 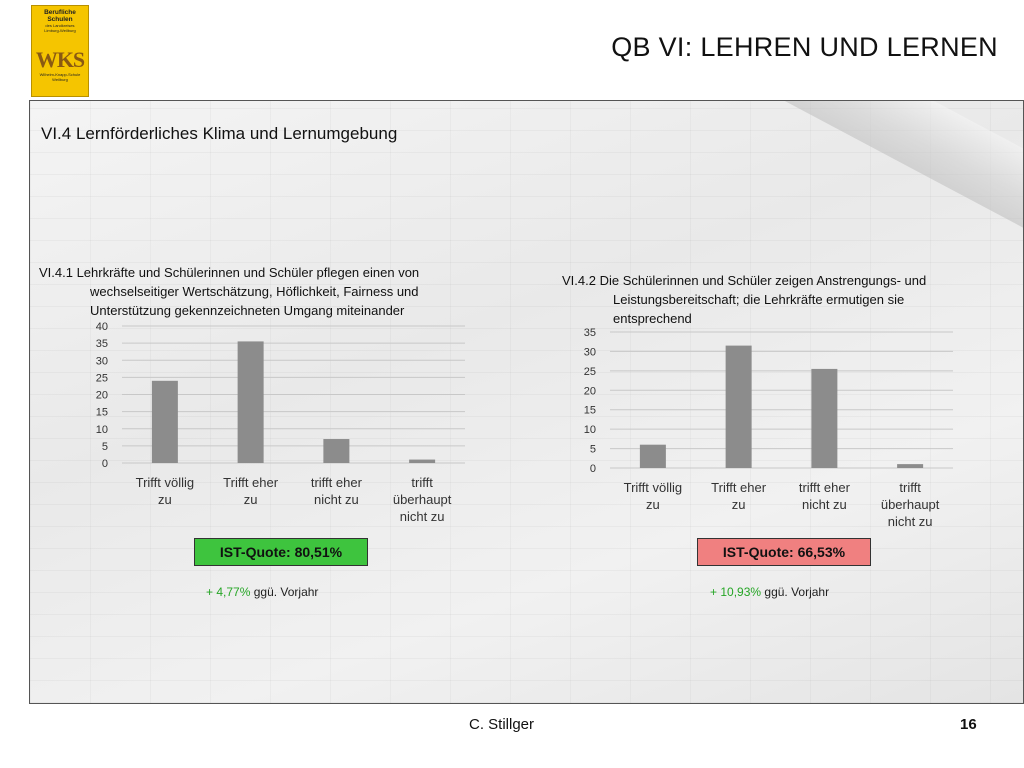 I want to click on slide-title: QB VI: LEHREN UND LERNEN, so click(x=804, y=47).